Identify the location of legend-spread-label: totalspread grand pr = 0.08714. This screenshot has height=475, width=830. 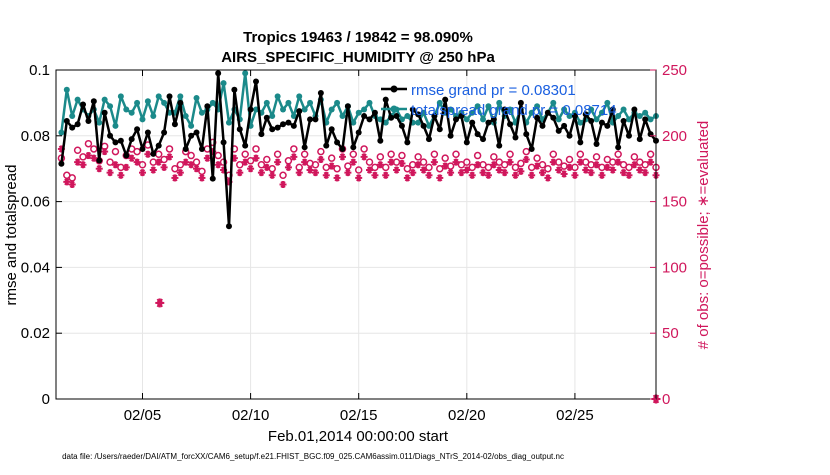
(514, 110).